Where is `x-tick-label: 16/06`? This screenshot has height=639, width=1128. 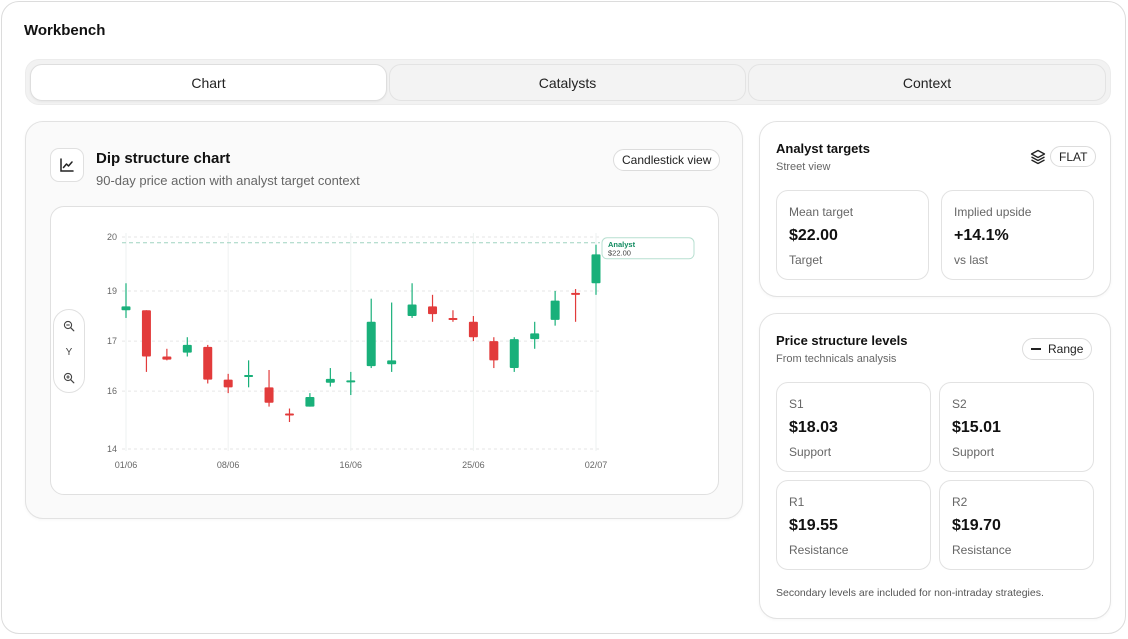
x-tick-label: 16/06 is located at coordinates (351, 465).